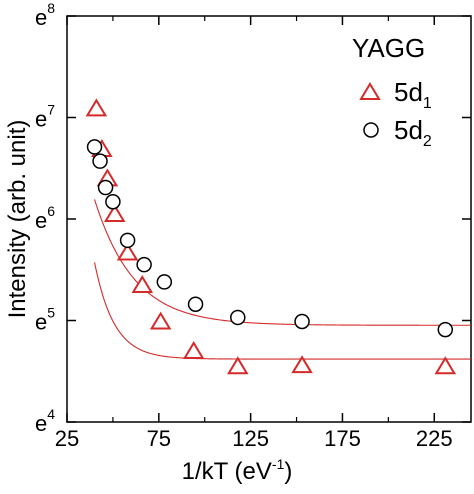 This screenshot has width=474, height=494. Describe the element at coordinates (51, 313) in the screenshot. I see `y-tick-exponent: 5` at that location.